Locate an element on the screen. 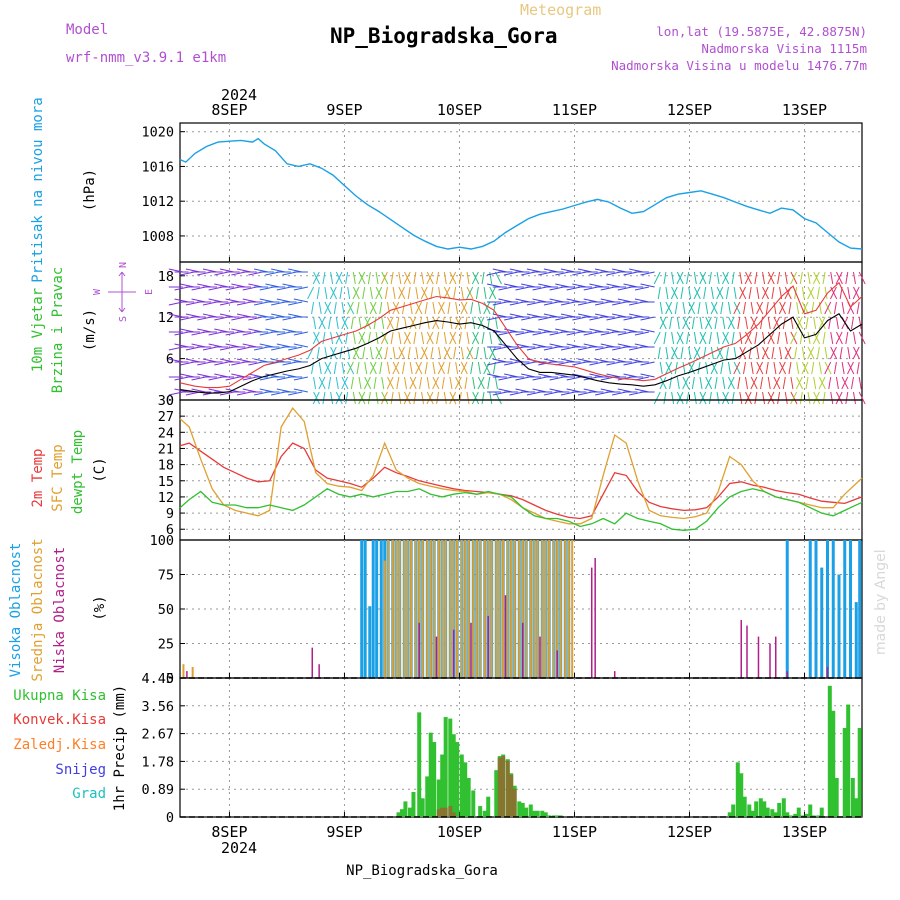 The height and width of the screenshot is (900, 900). cloud-panel: 0 25 50 75 100 is located at coordinates (506, 610).